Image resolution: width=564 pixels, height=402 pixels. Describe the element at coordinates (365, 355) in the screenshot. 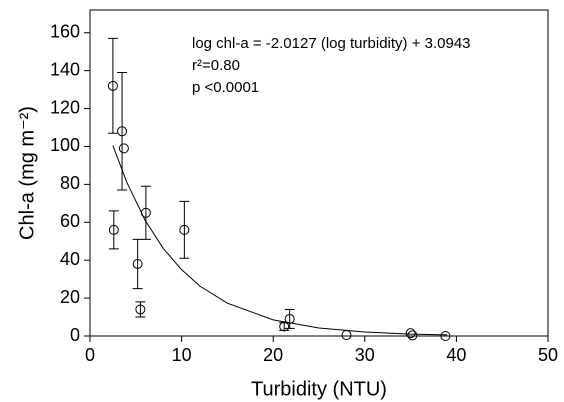

I see `x-tick-label: 30` at that location.